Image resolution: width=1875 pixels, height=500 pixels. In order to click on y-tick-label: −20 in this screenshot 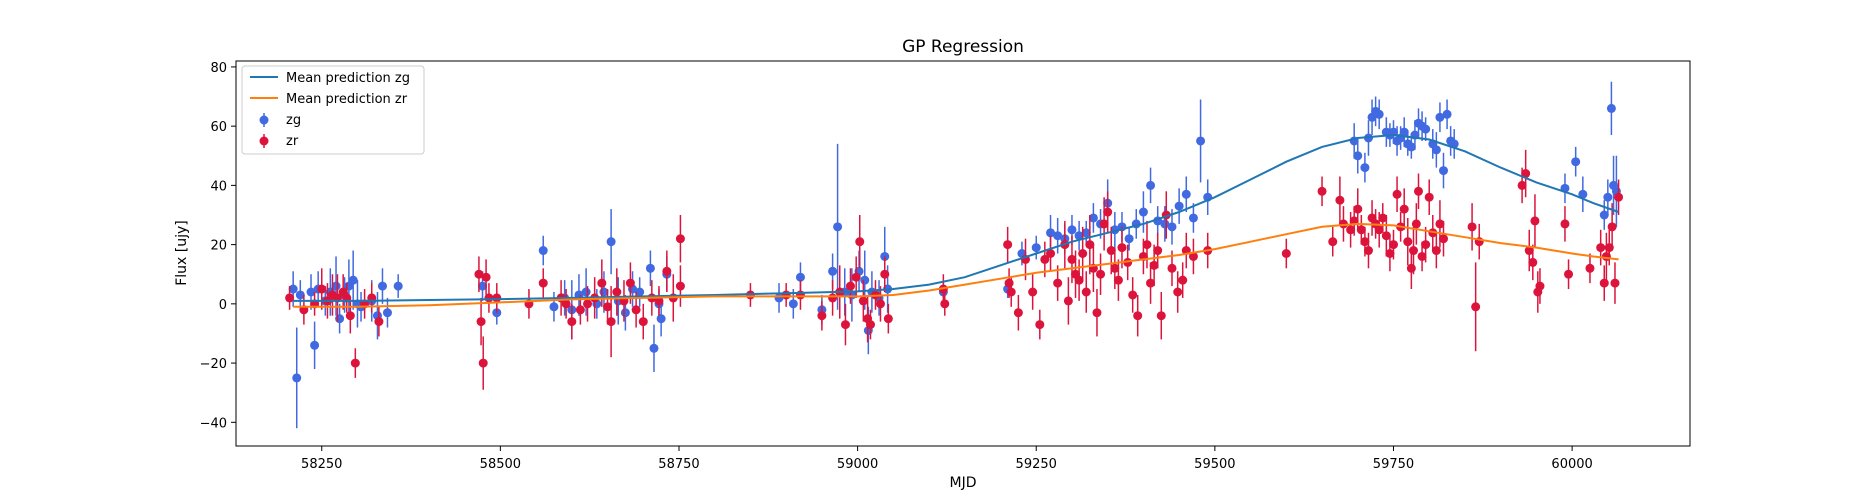, I will do `click(213, 364)`.